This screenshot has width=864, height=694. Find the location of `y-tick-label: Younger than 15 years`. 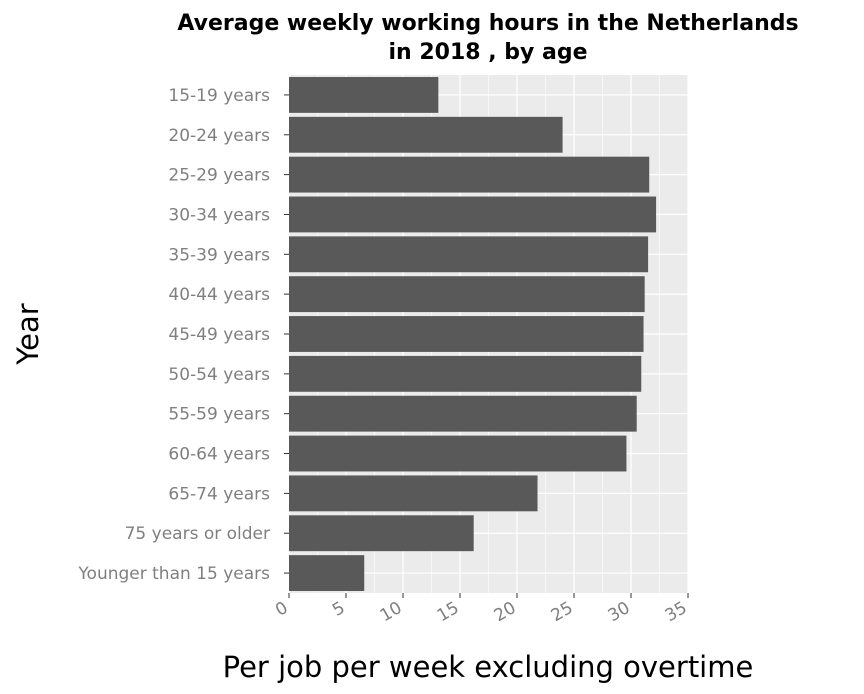

y-tick-label: Younger than 15 years is located at coordinates (173, 574).